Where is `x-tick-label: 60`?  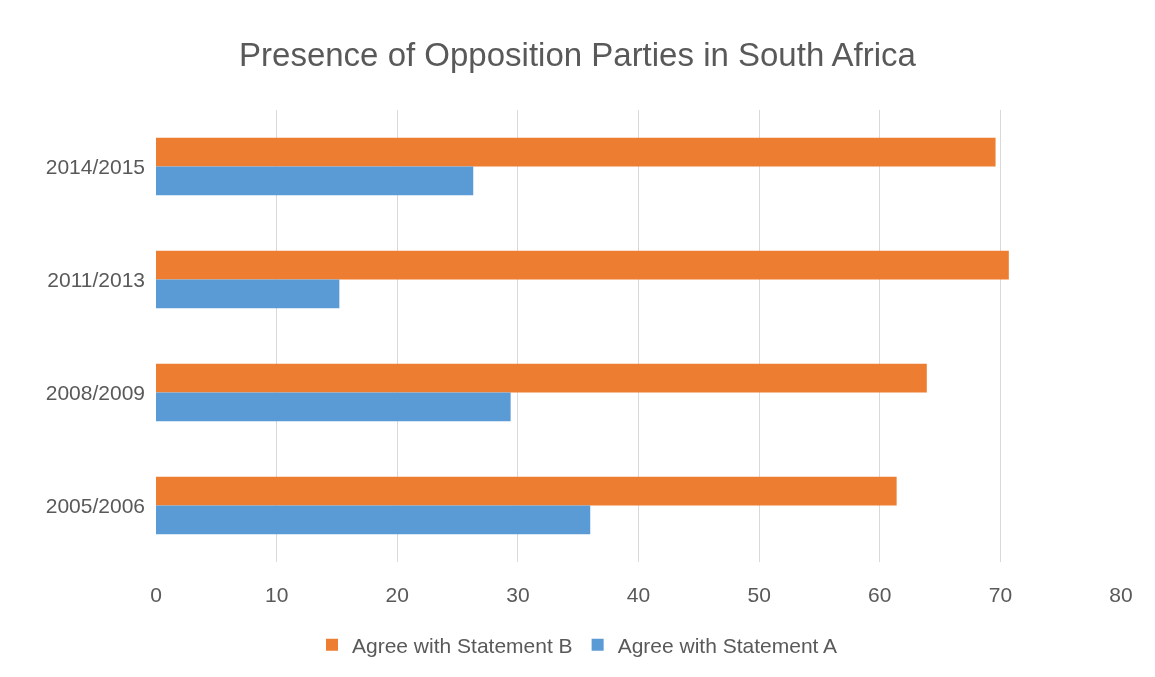
x-tick-label: 60 is located at coordinates (880, 594).